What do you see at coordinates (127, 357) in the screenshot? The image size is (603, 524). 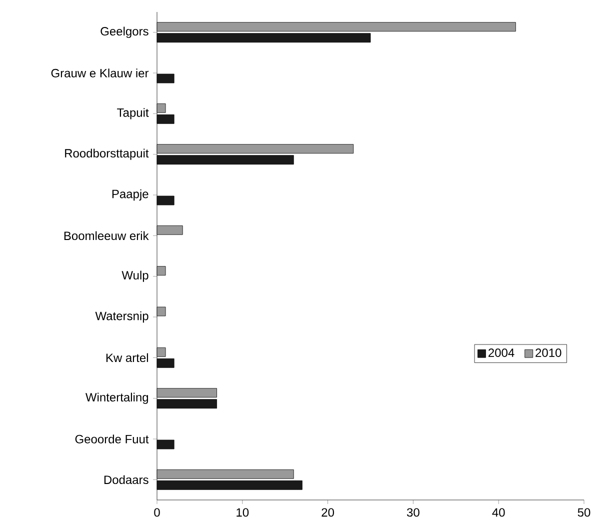 I see `y-tick-label: Kw artel` at bounding box center [127, 357].